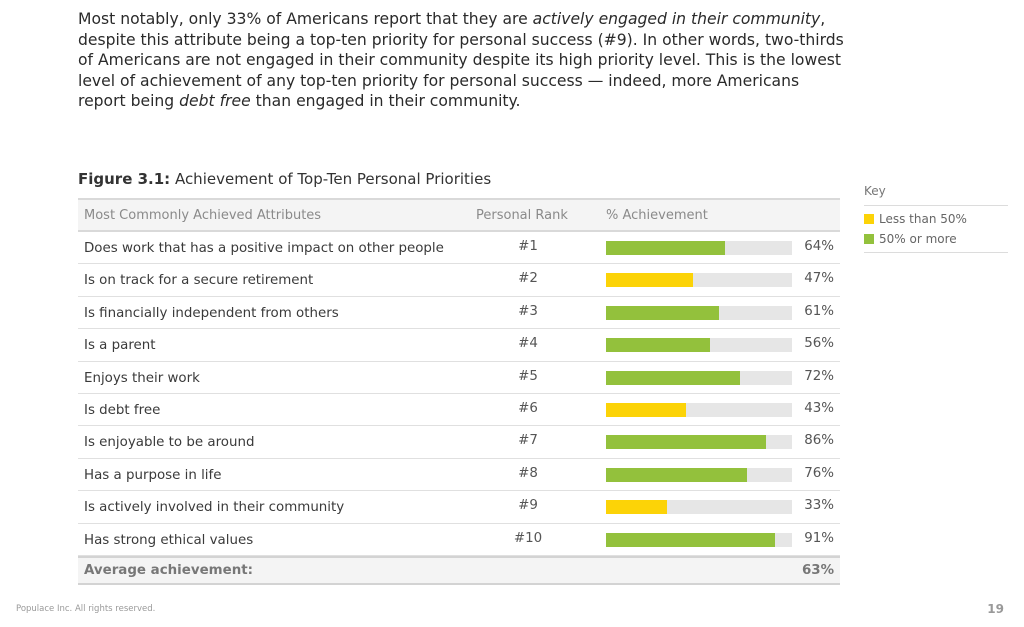  Describe the element at coordinates (169, 540) in the screenshot. I see `attribute-label: Has strong ethical values` at that location.